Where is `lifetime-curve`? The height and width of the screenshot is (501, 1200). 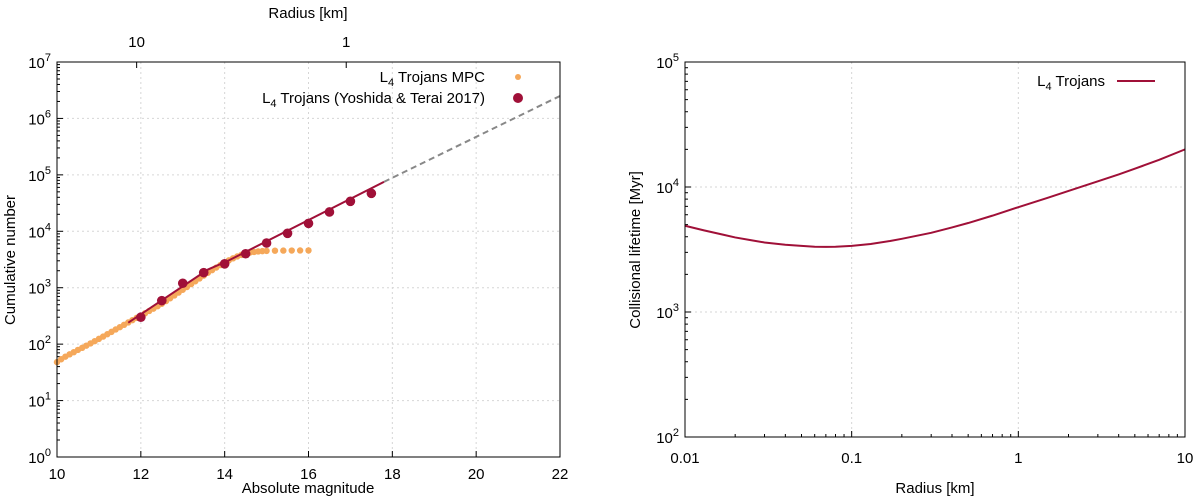 lifetime-curve is located at coordinates (935, 198).